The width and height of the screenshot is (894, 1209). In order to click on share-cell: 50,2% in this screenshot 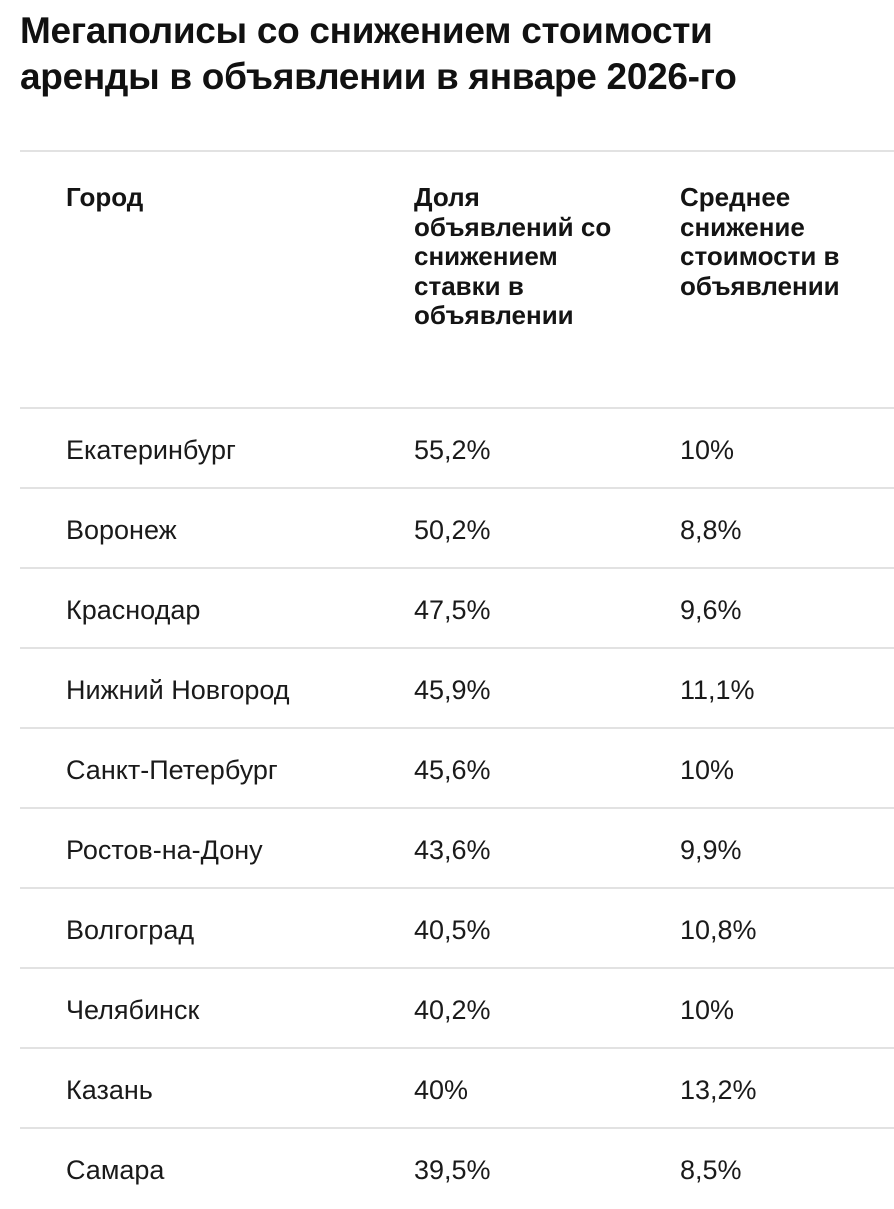, I will do `click(452, 530)`.